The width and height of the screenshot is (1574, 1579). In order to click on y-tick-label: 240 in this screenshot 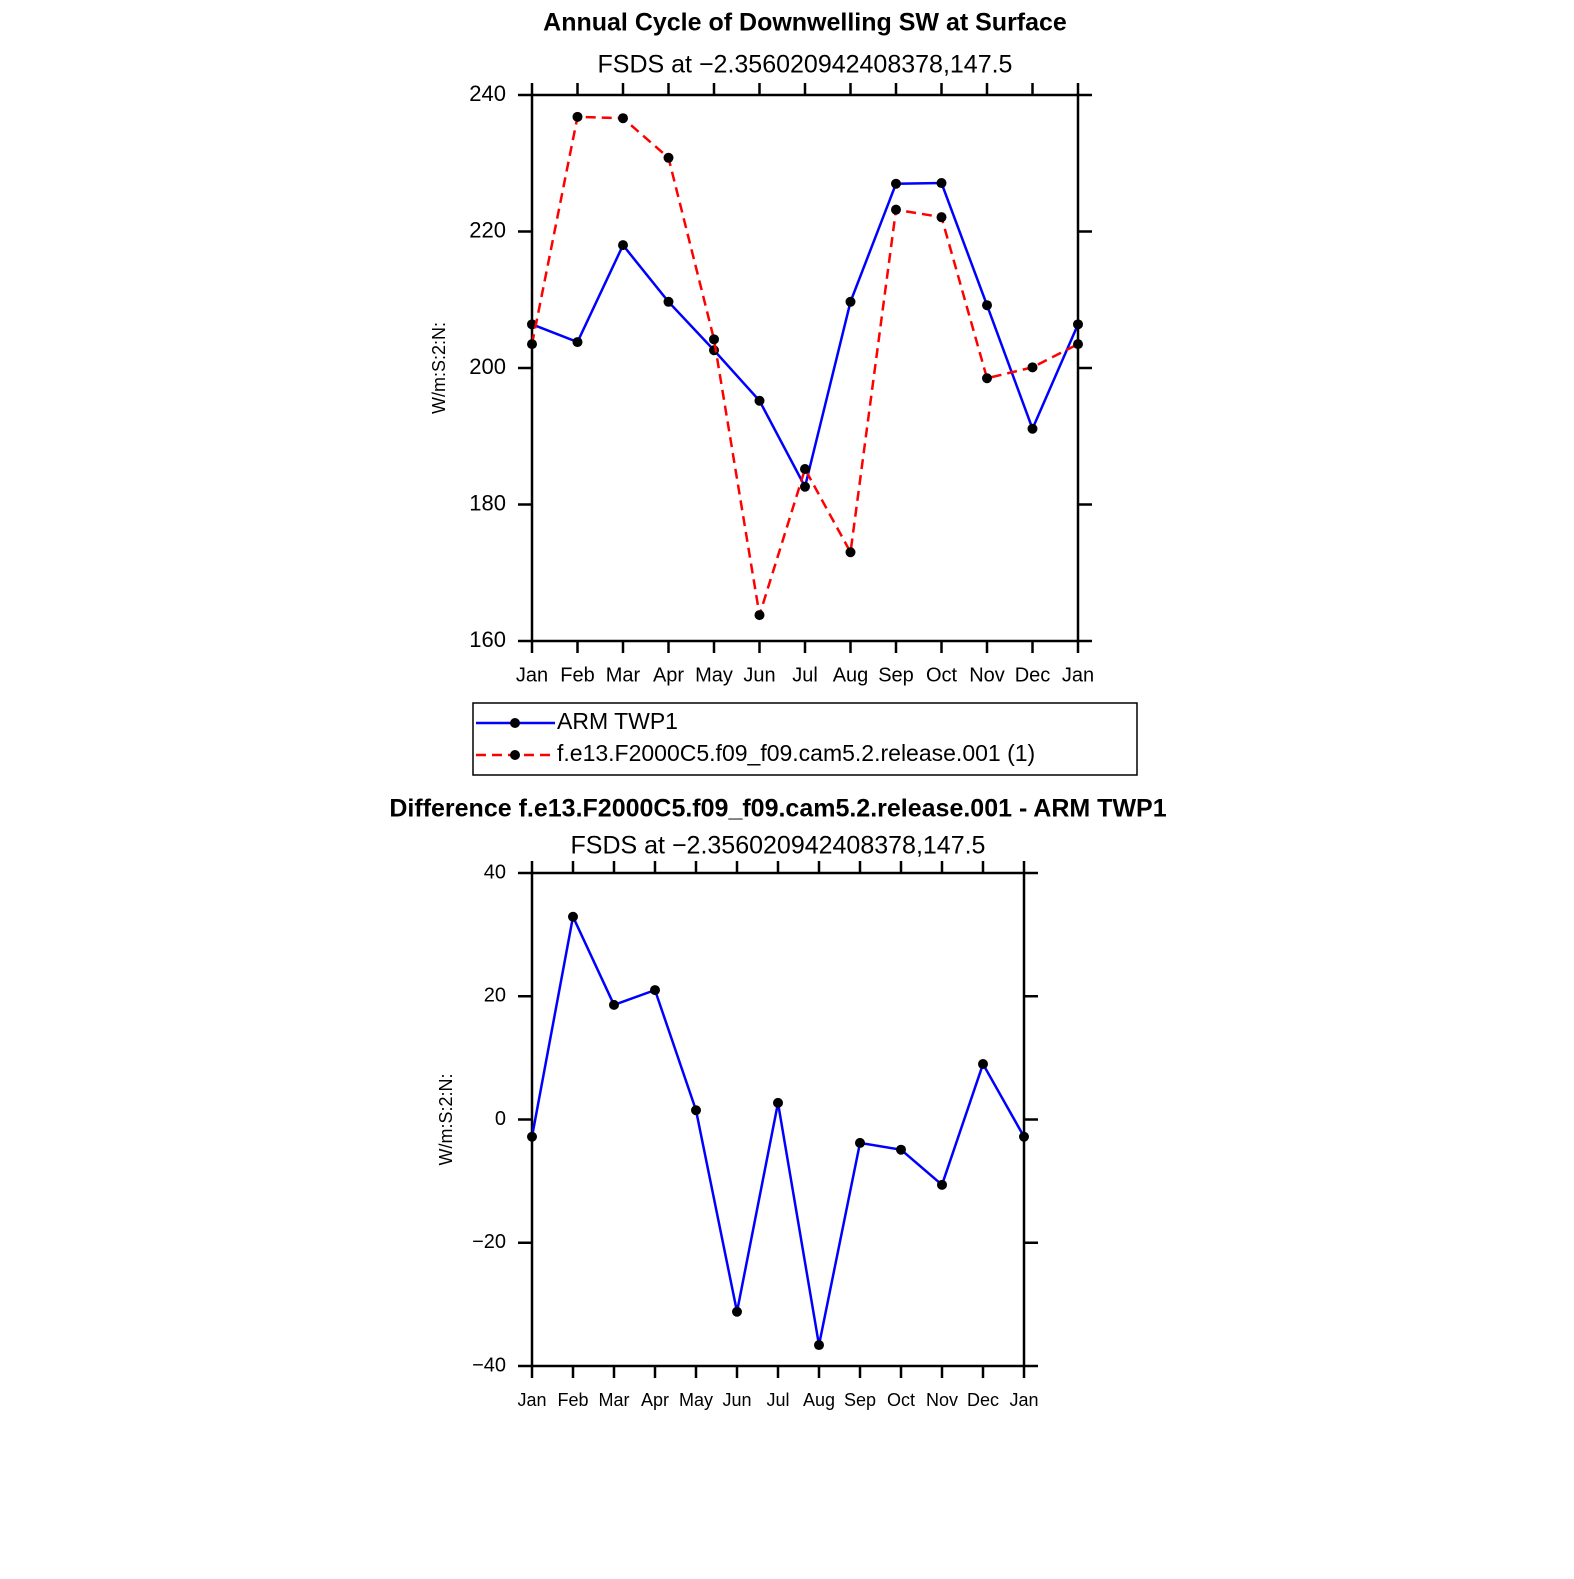, I will do `click(487, 93)`.